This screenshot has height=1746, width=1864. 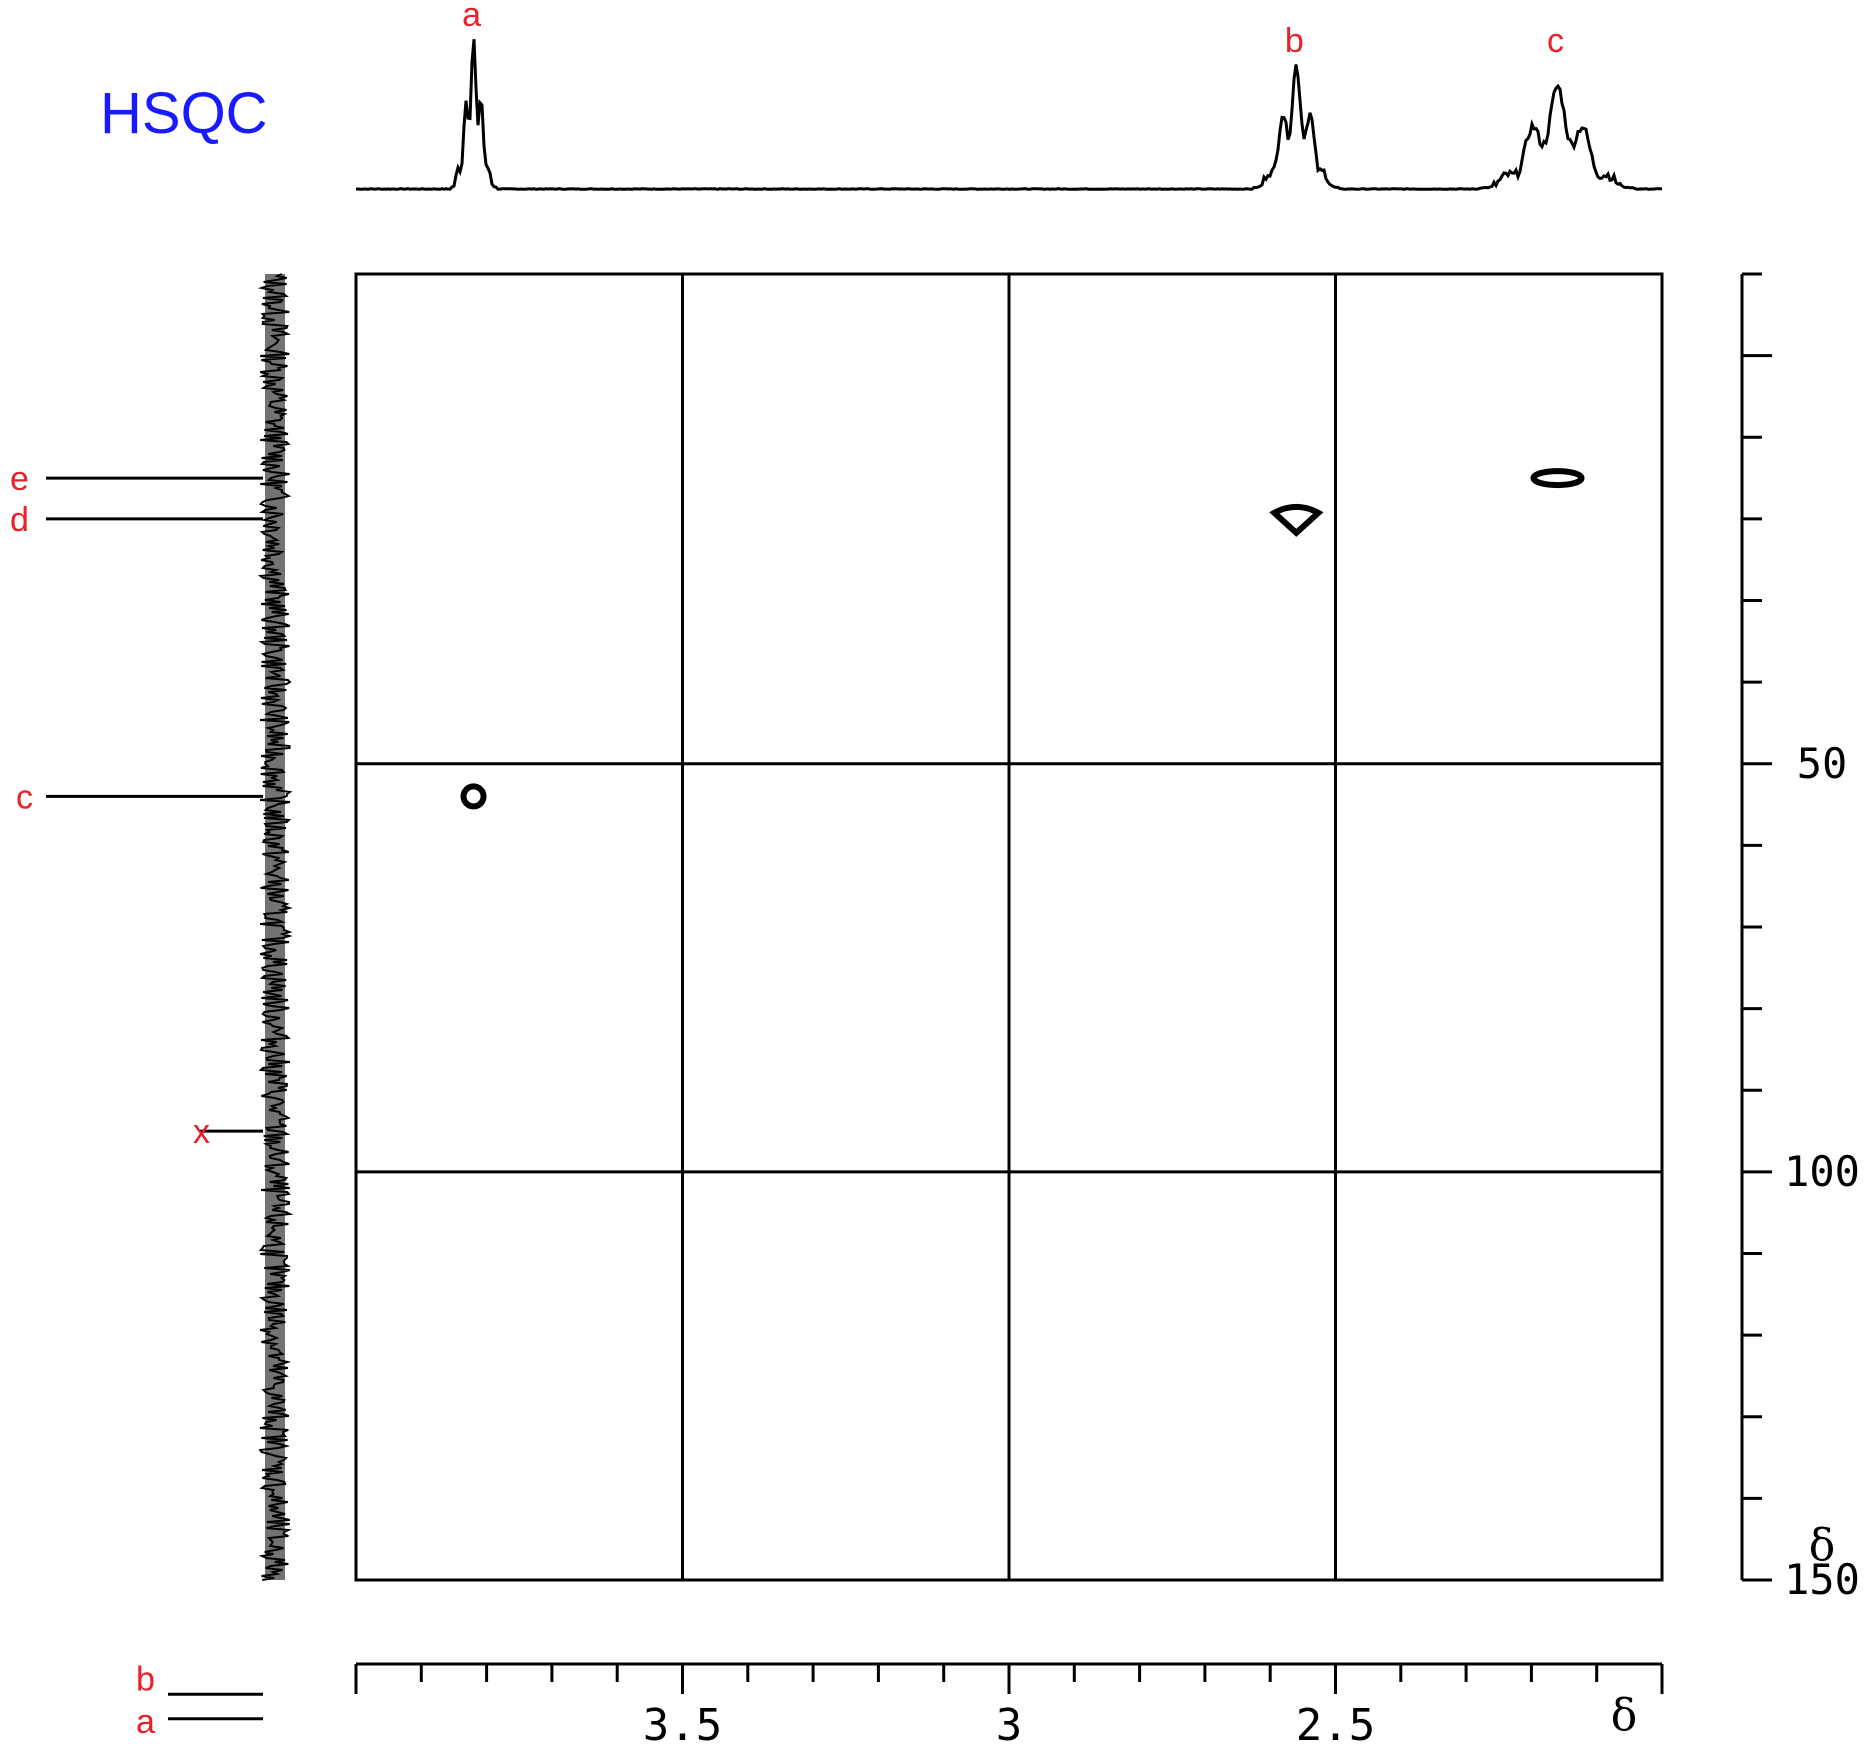 What do you see at coordinates (24, 797) in the screenshot?
I see `carbon-peak-label: c` at bounding box center [24, 797].